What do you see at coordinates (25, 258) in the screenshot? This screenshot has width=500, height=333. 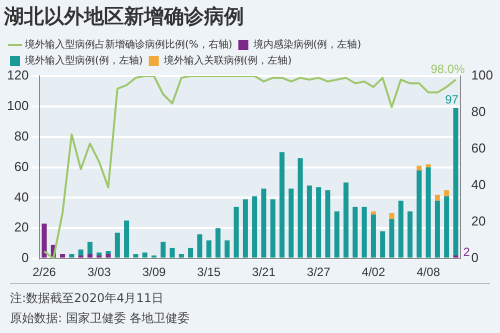 I see `y-tick-label: 0` at bounding box center [25, 258].